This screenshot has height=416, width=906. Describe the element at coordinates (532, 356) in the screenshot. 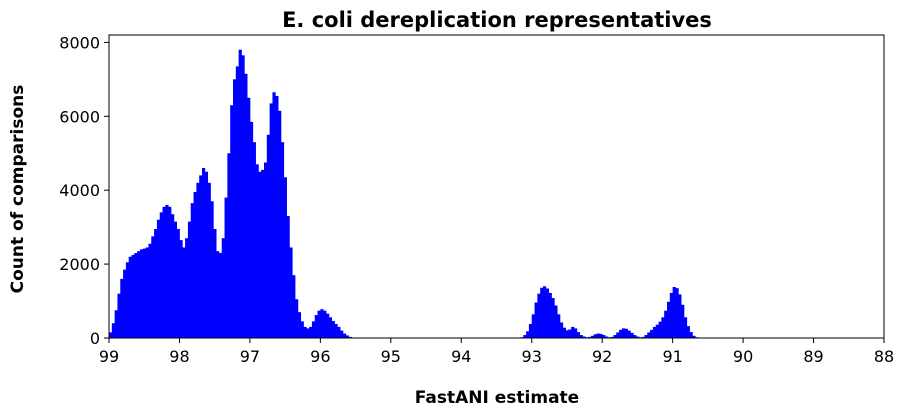

I see `x-tick-label: 93` at that location.